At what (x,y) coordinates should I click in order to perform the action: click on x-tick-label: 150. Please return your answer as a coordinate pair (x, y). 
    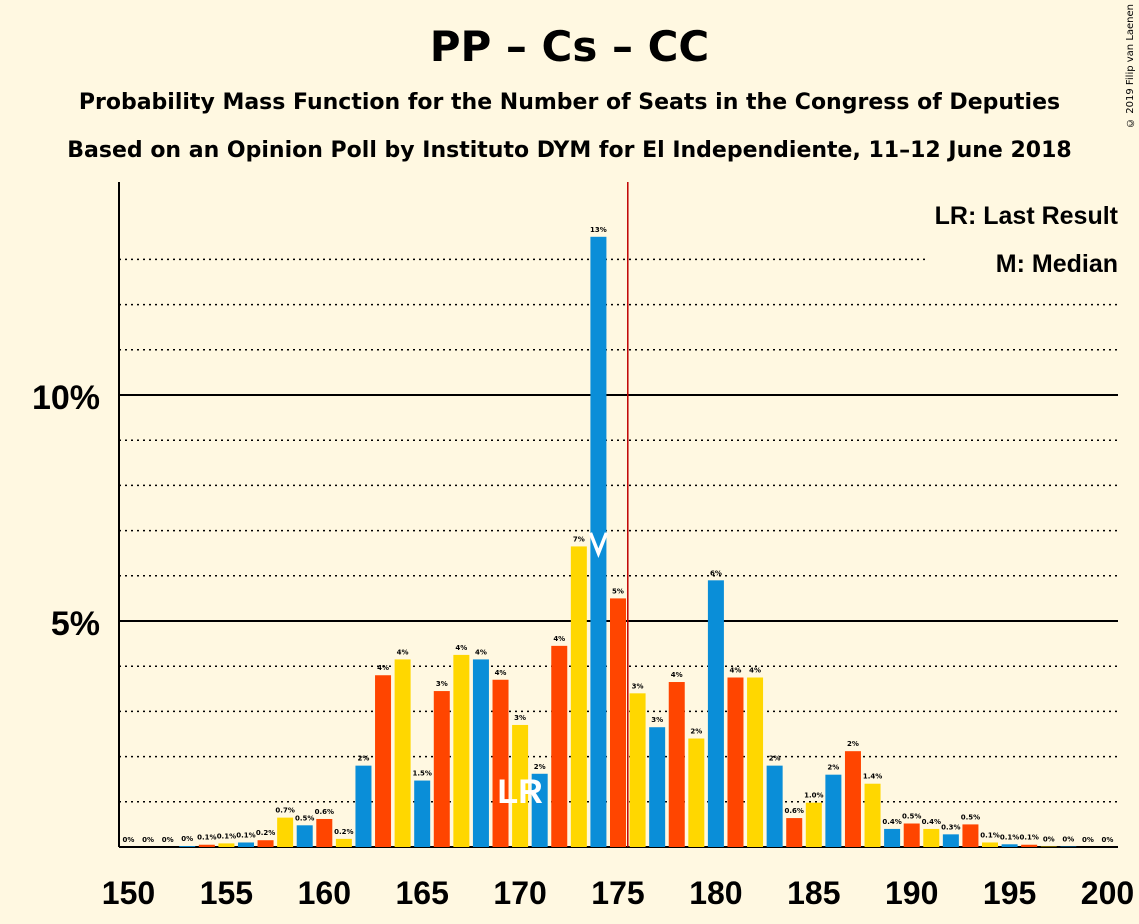
    Looking at the image, I should click on (128, 893).